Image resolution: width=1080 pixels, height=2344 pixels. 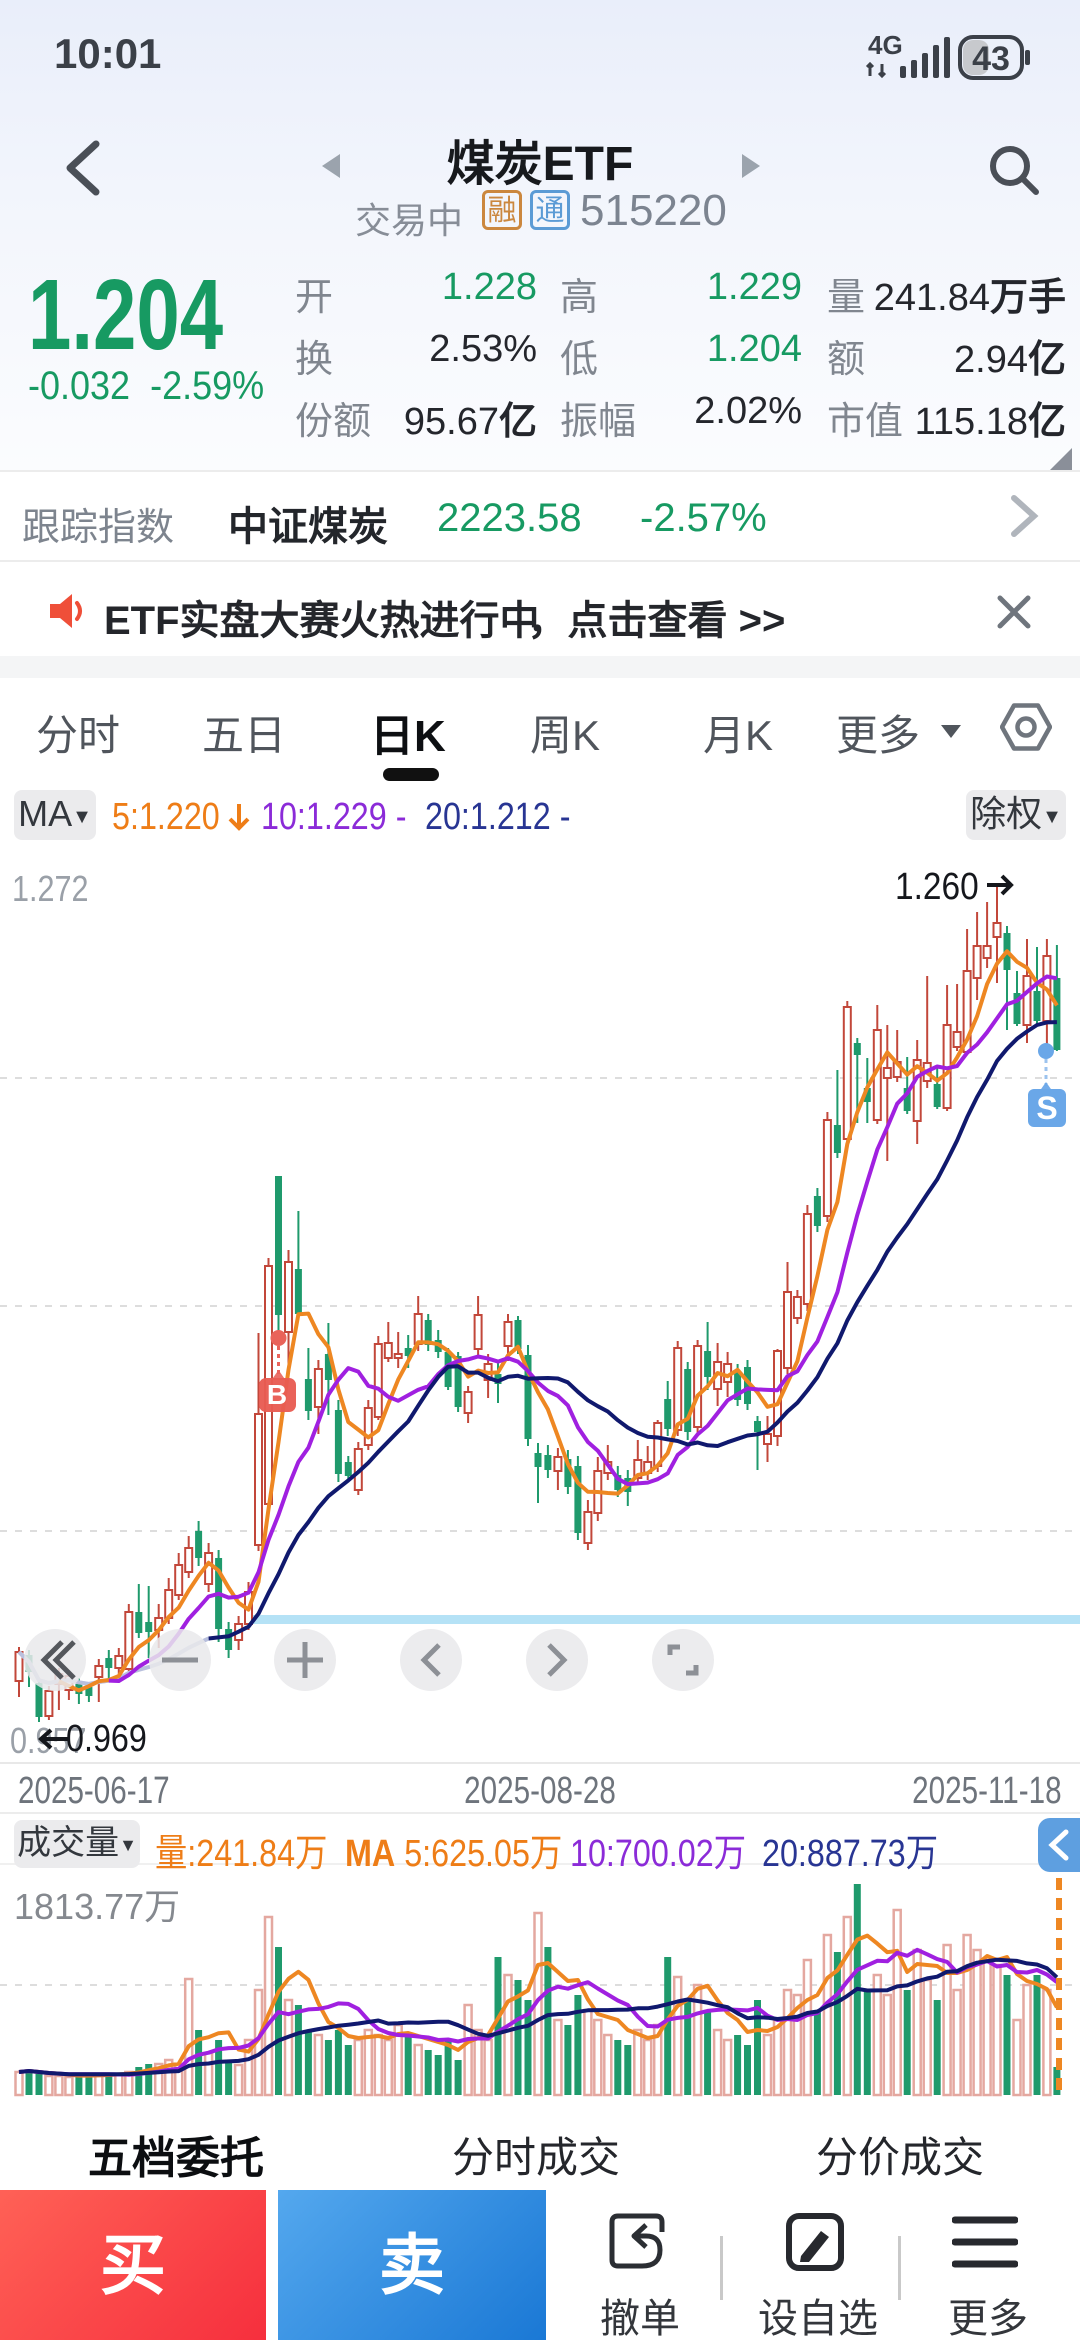 What do you see at coordinates (991, 59) in the screenshot?
I see `svg-text: 43` at bounding box center [991, 59].